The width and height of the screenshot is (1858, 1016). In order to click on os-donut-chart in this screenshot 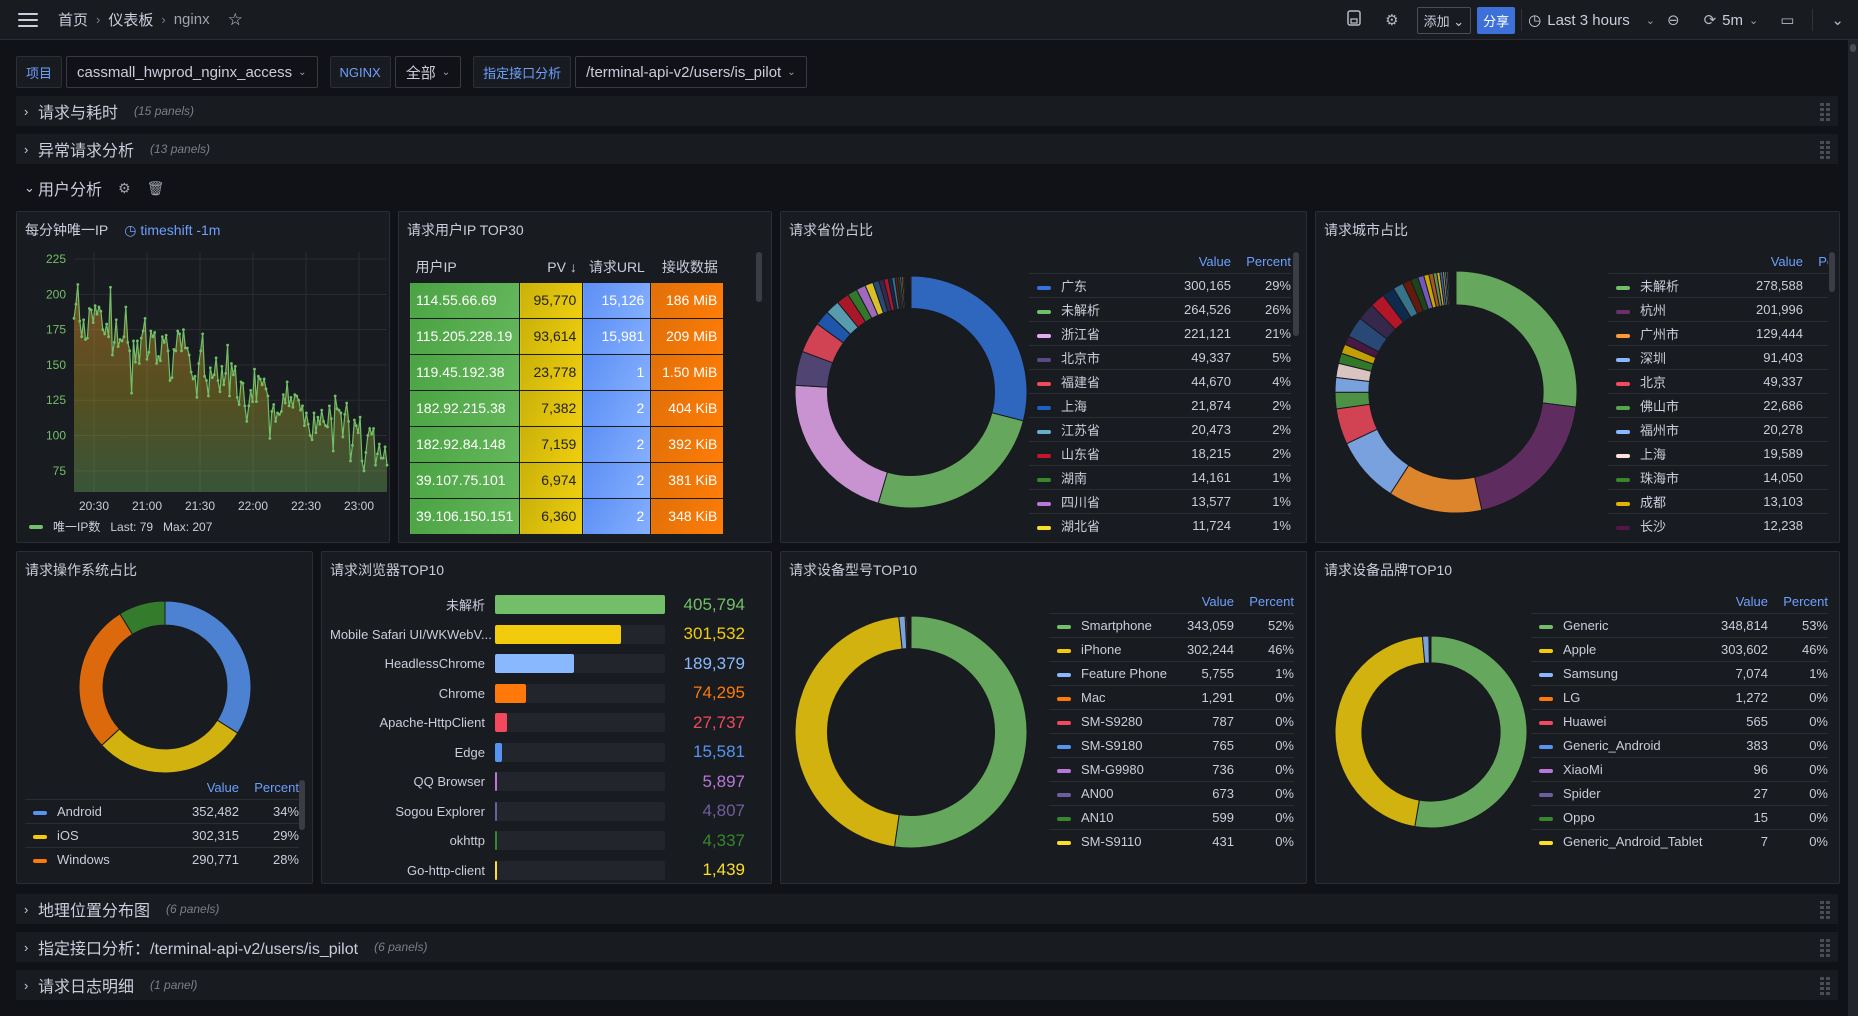, I will do `click(165, 687)`.